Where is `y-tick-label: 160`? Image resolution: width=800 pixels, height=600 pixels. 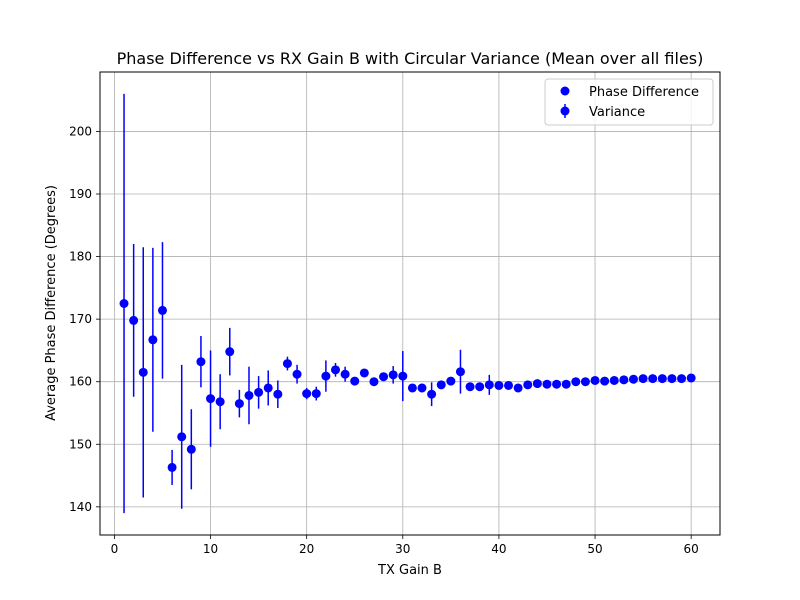 y-tick-label: 160 is located at coordinates (80, 382).